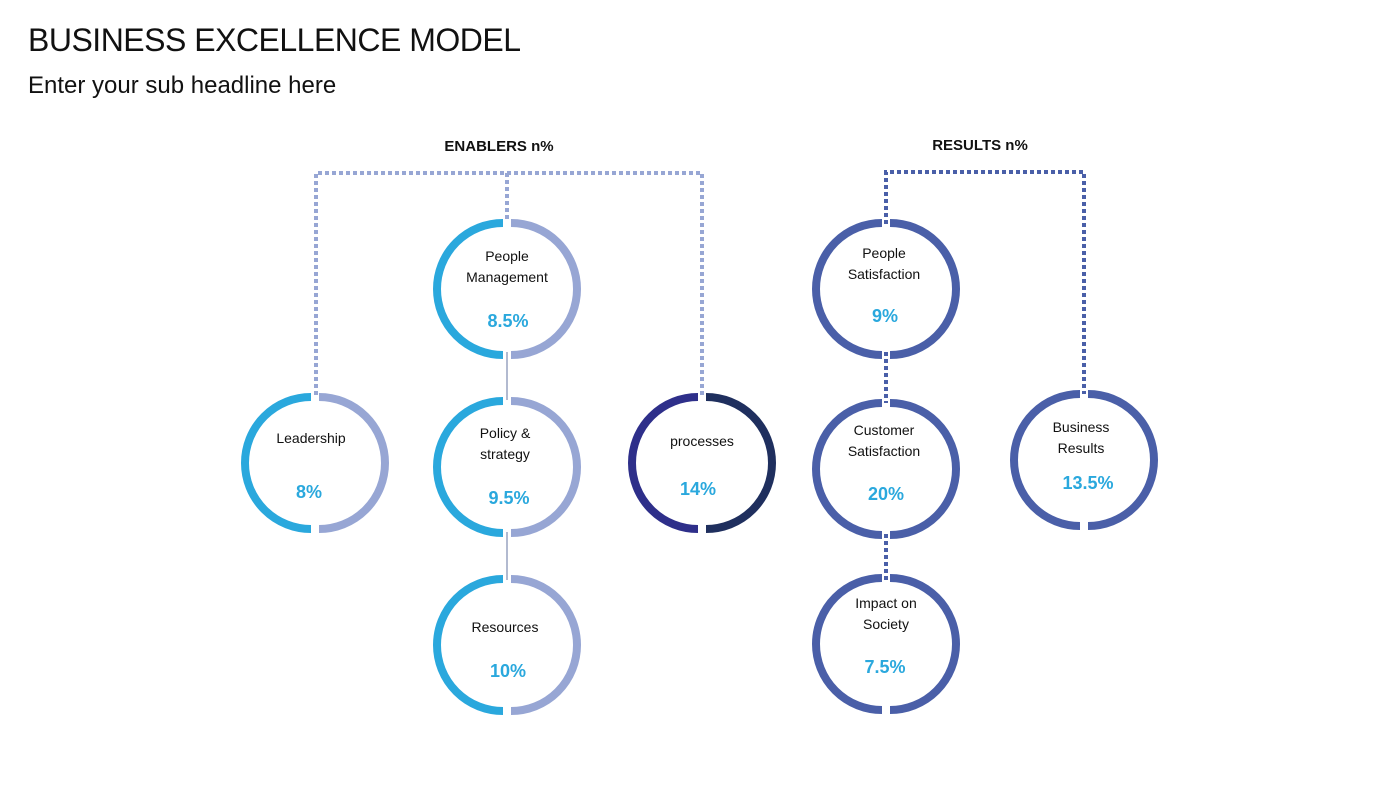 Image resolution: width=1400 pixels, height=788 pixels. Describe the element at coordinates (309, 492) in the screenshot. I see `node-value: 8%` at that location.